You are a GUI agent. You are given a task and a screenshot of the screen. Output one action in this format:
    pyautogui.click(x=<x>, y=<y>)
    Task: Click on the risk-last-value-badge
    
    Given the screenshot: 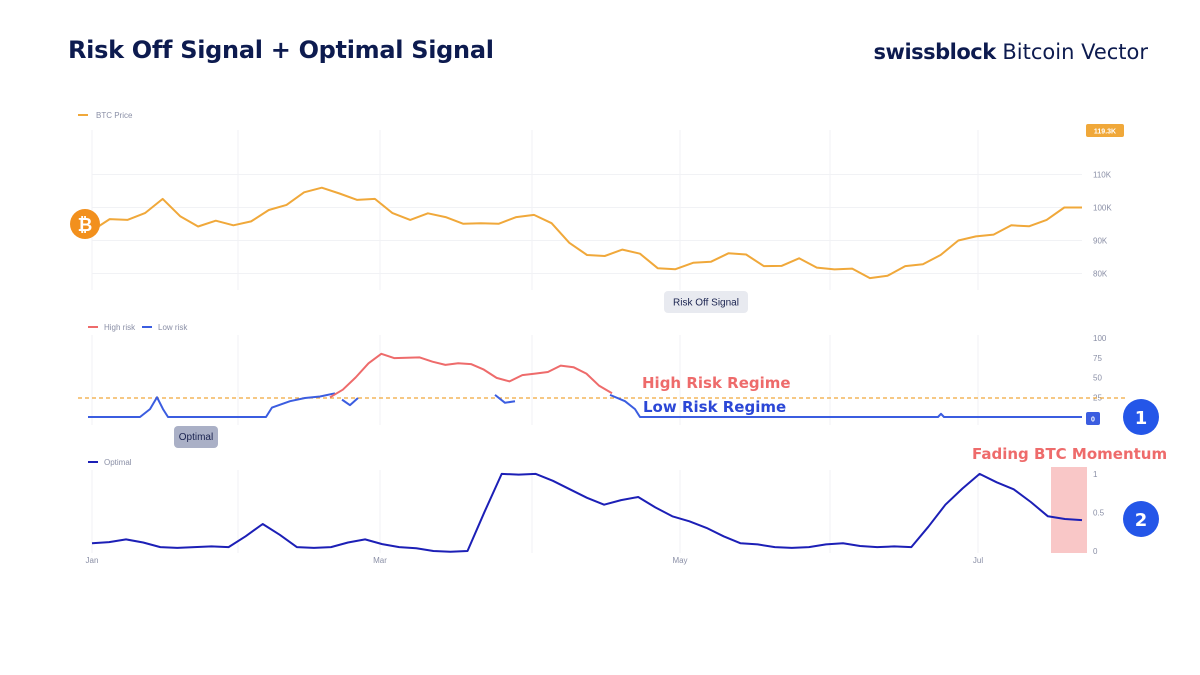 What is the action you would take?
    pyautogui.click(x=1093, y=418)
    